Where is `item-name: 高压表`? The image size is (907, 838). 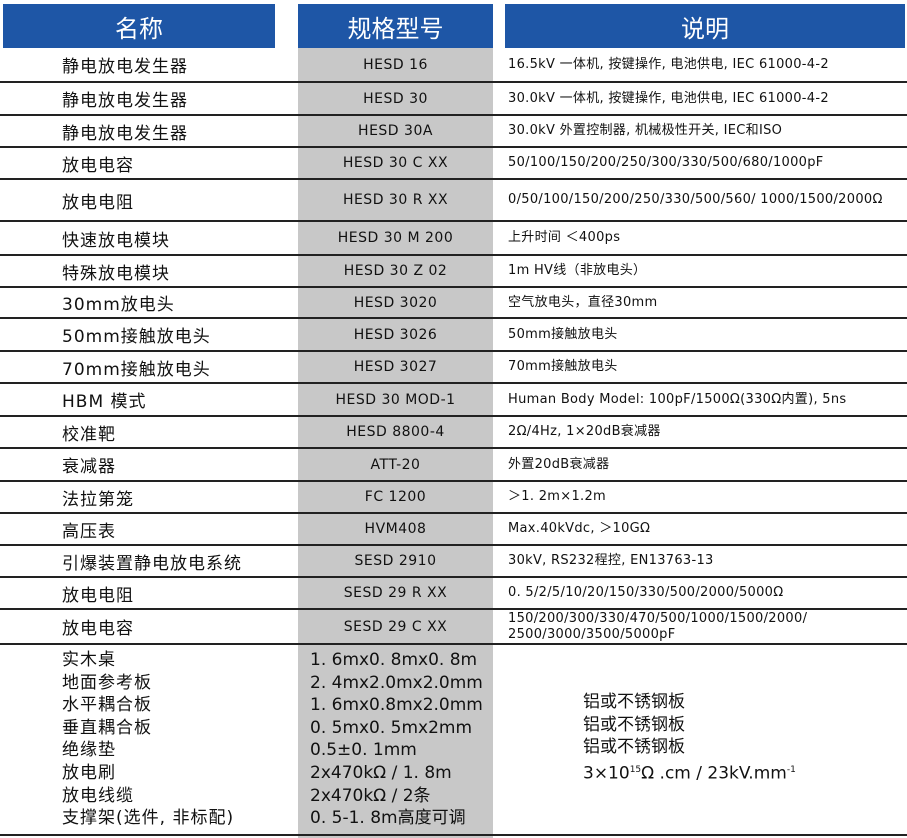 item-name: 高压表 is located at coordinates (89, 531).